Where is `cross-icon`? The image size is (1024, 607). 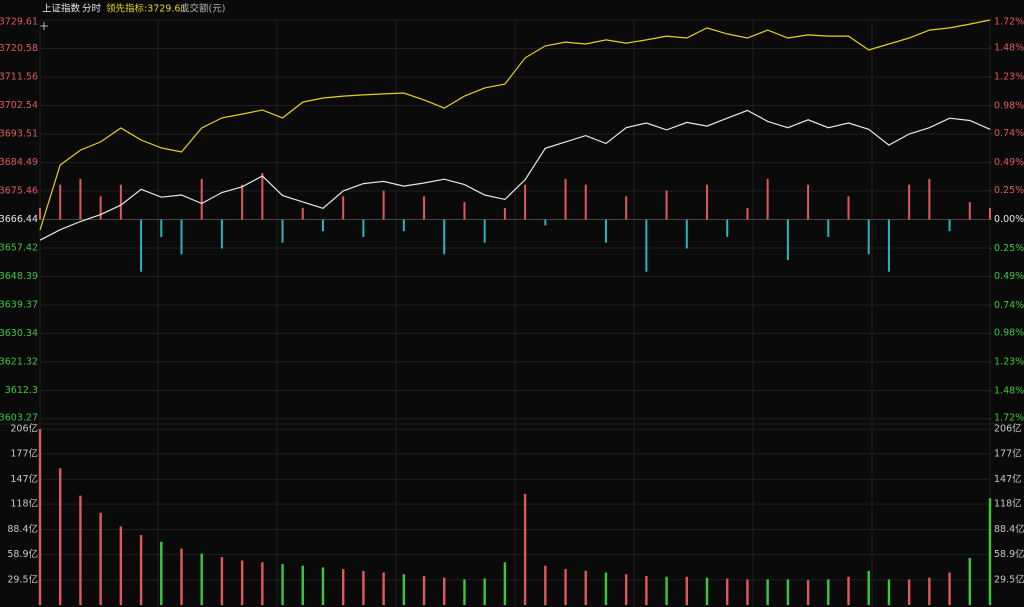 cross-icon is located at coordinates (44, 26).